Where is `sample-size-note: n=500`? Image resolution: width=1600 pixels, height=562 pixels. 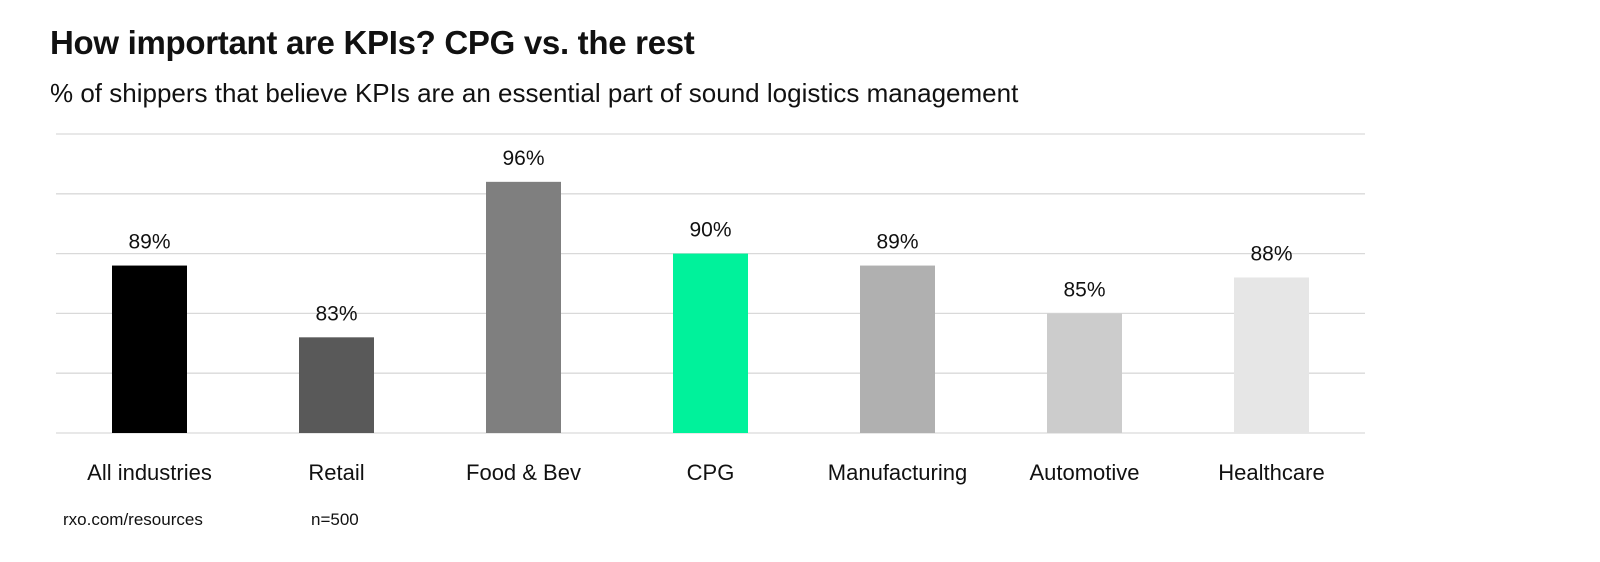 sample-size-note: n=500 is located at coordinates (335, 519).